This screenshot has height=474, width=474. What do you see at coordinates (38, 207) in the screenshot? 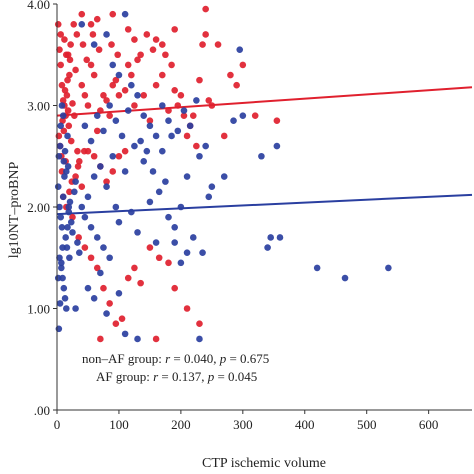
I see `y-tick-label: 2.00` at bounding box center [38, 207].